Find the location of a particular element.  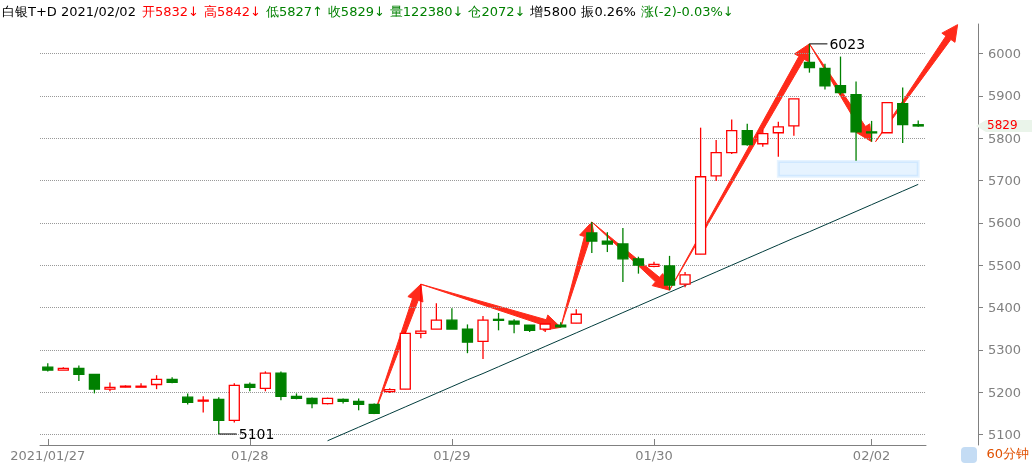

x-tick-label: 01/28 is located at coordinates (250, 455).